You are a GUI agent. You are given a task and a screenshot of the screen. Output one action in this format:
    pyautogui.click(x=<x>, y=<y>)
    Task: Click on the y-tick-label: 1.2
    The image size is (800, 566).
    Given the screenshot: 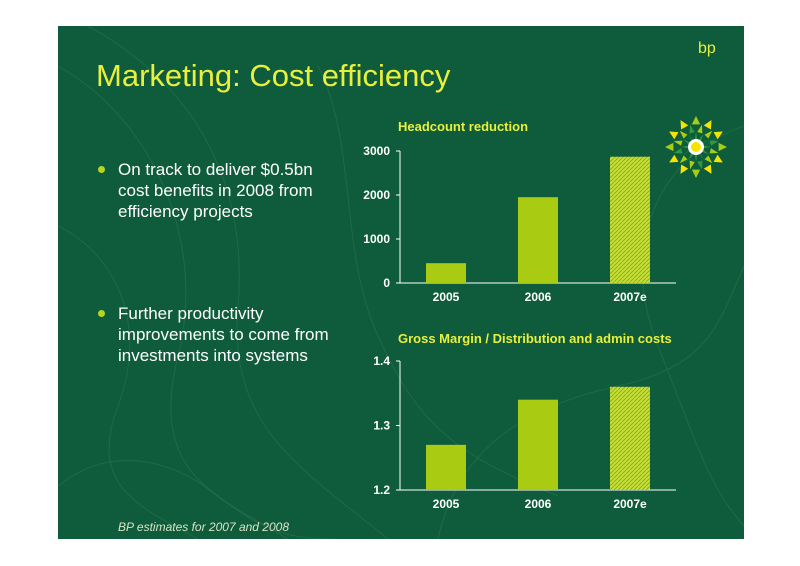 What is the action you would take?
    pyautogui.click(x=381, y=490)
    